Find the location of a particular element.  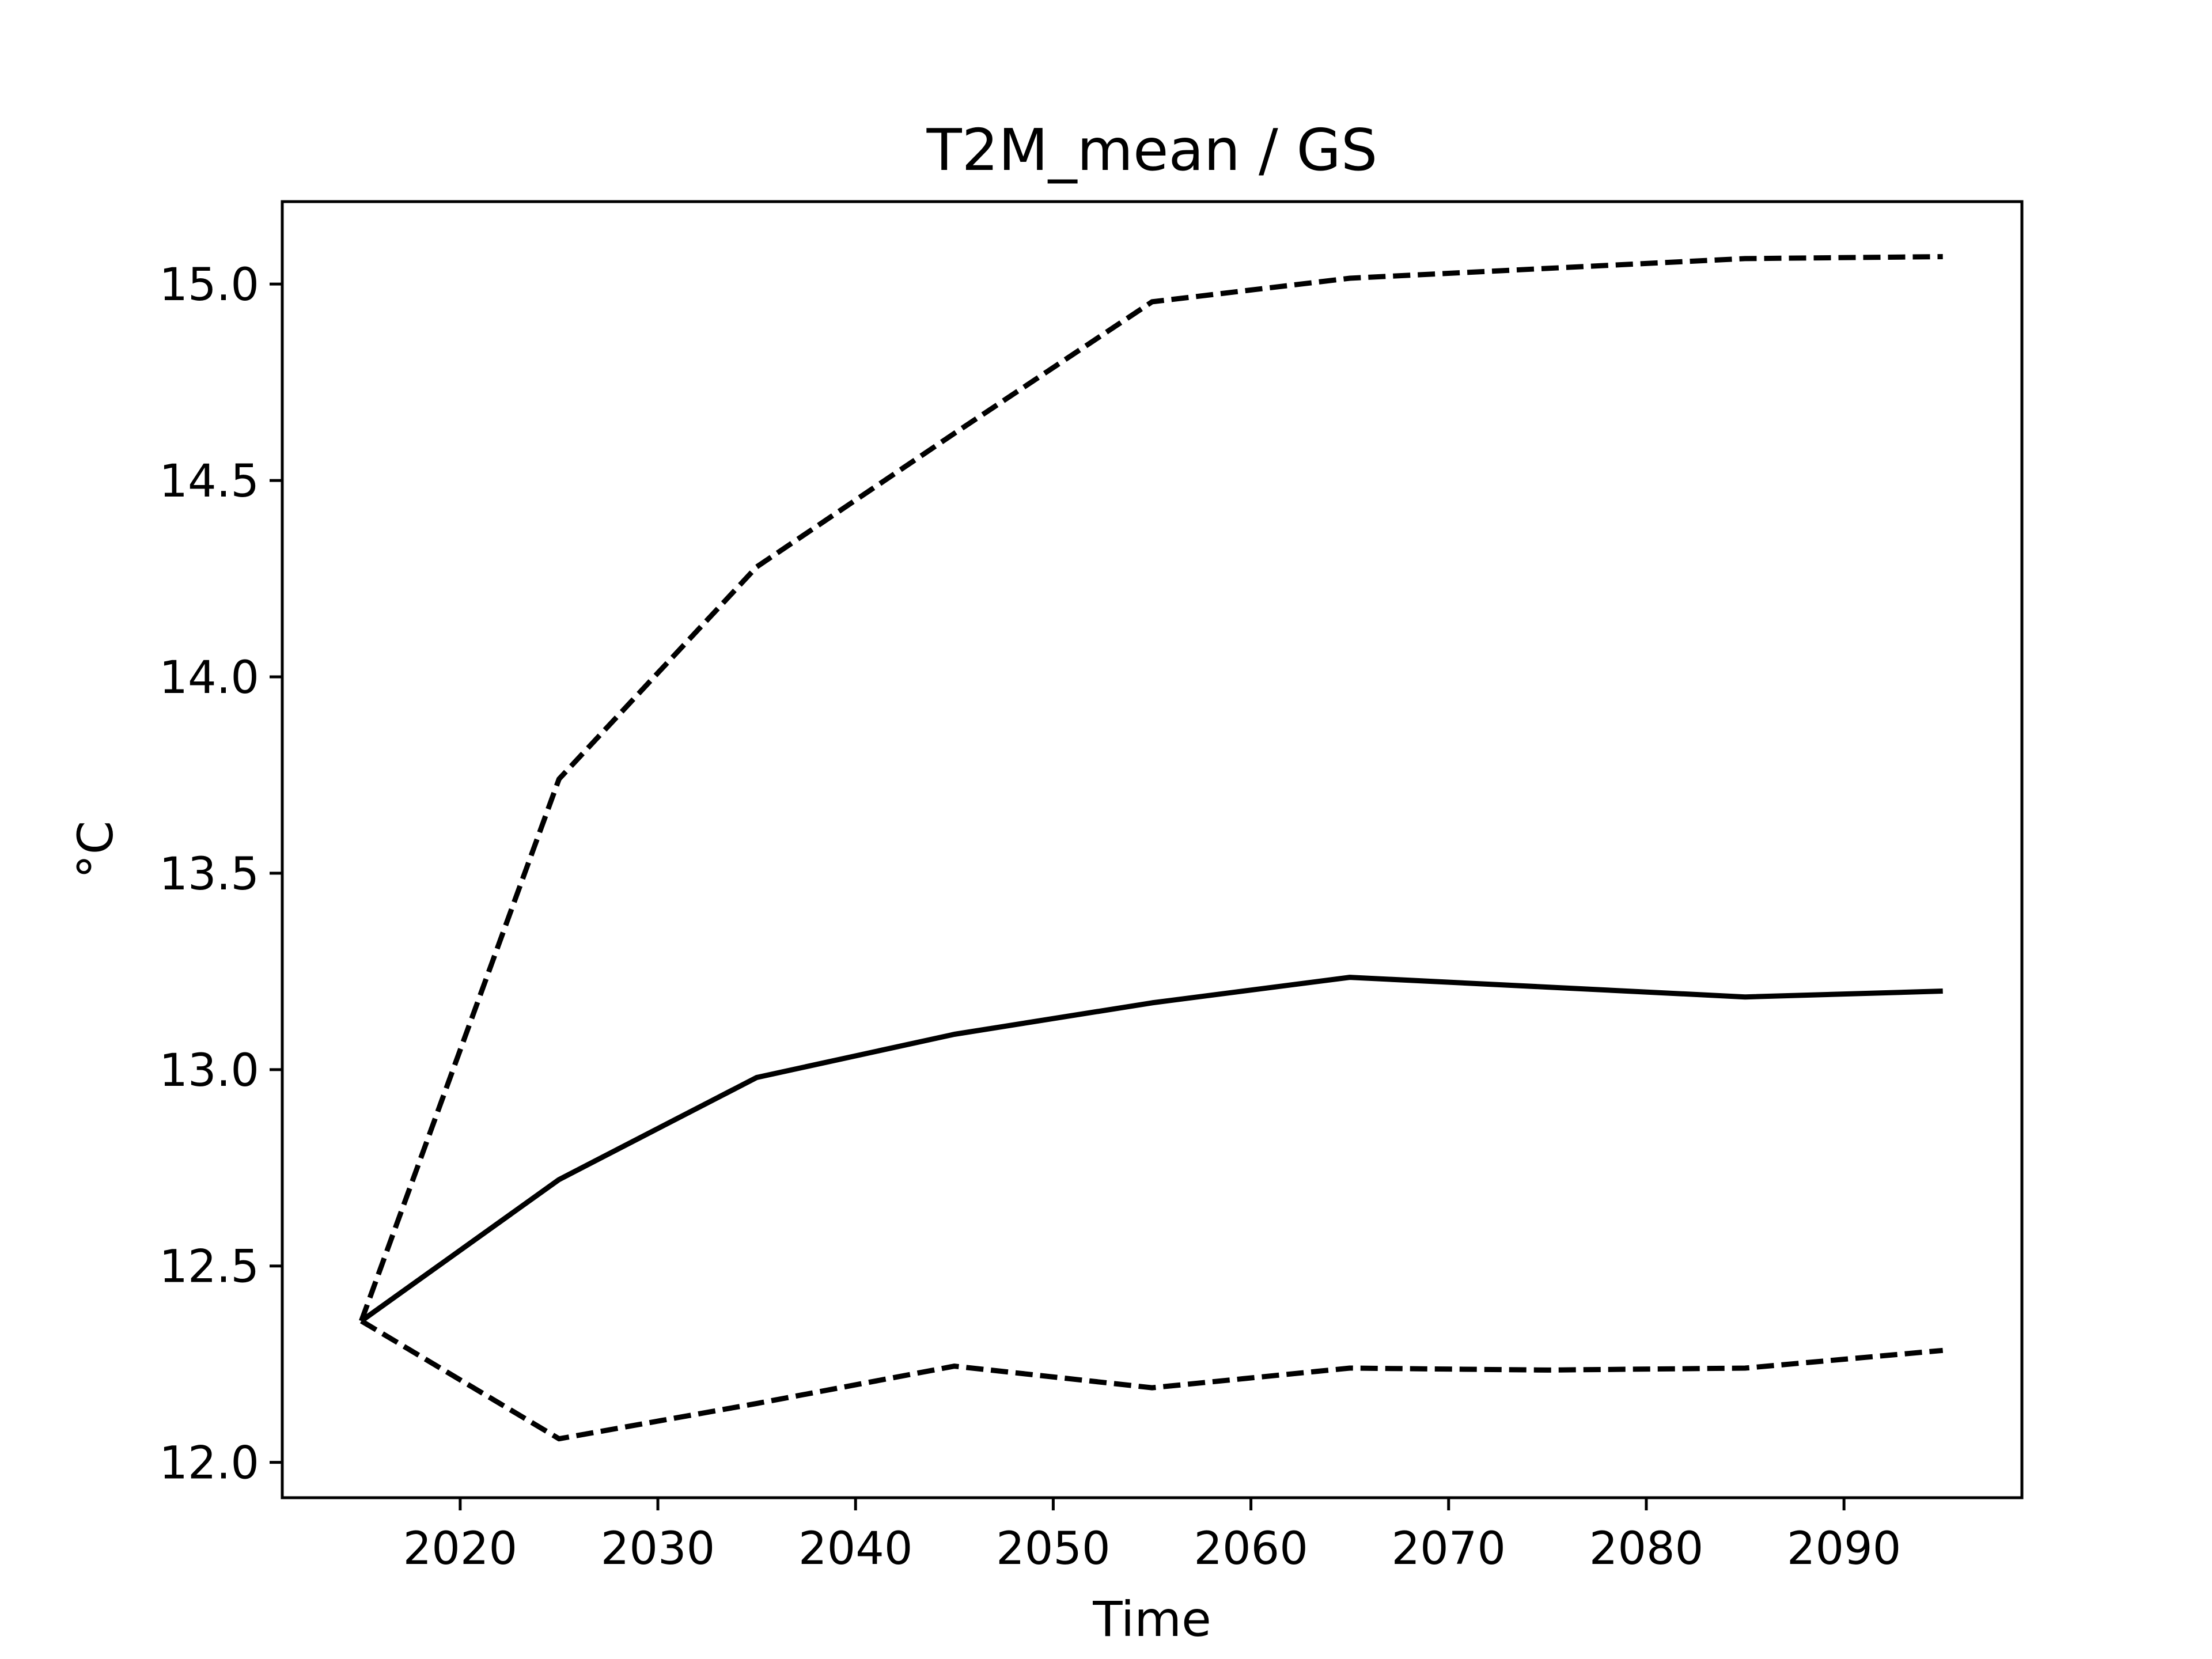

x-tick-label: 2090 is located at coordinates (1844, 1549).